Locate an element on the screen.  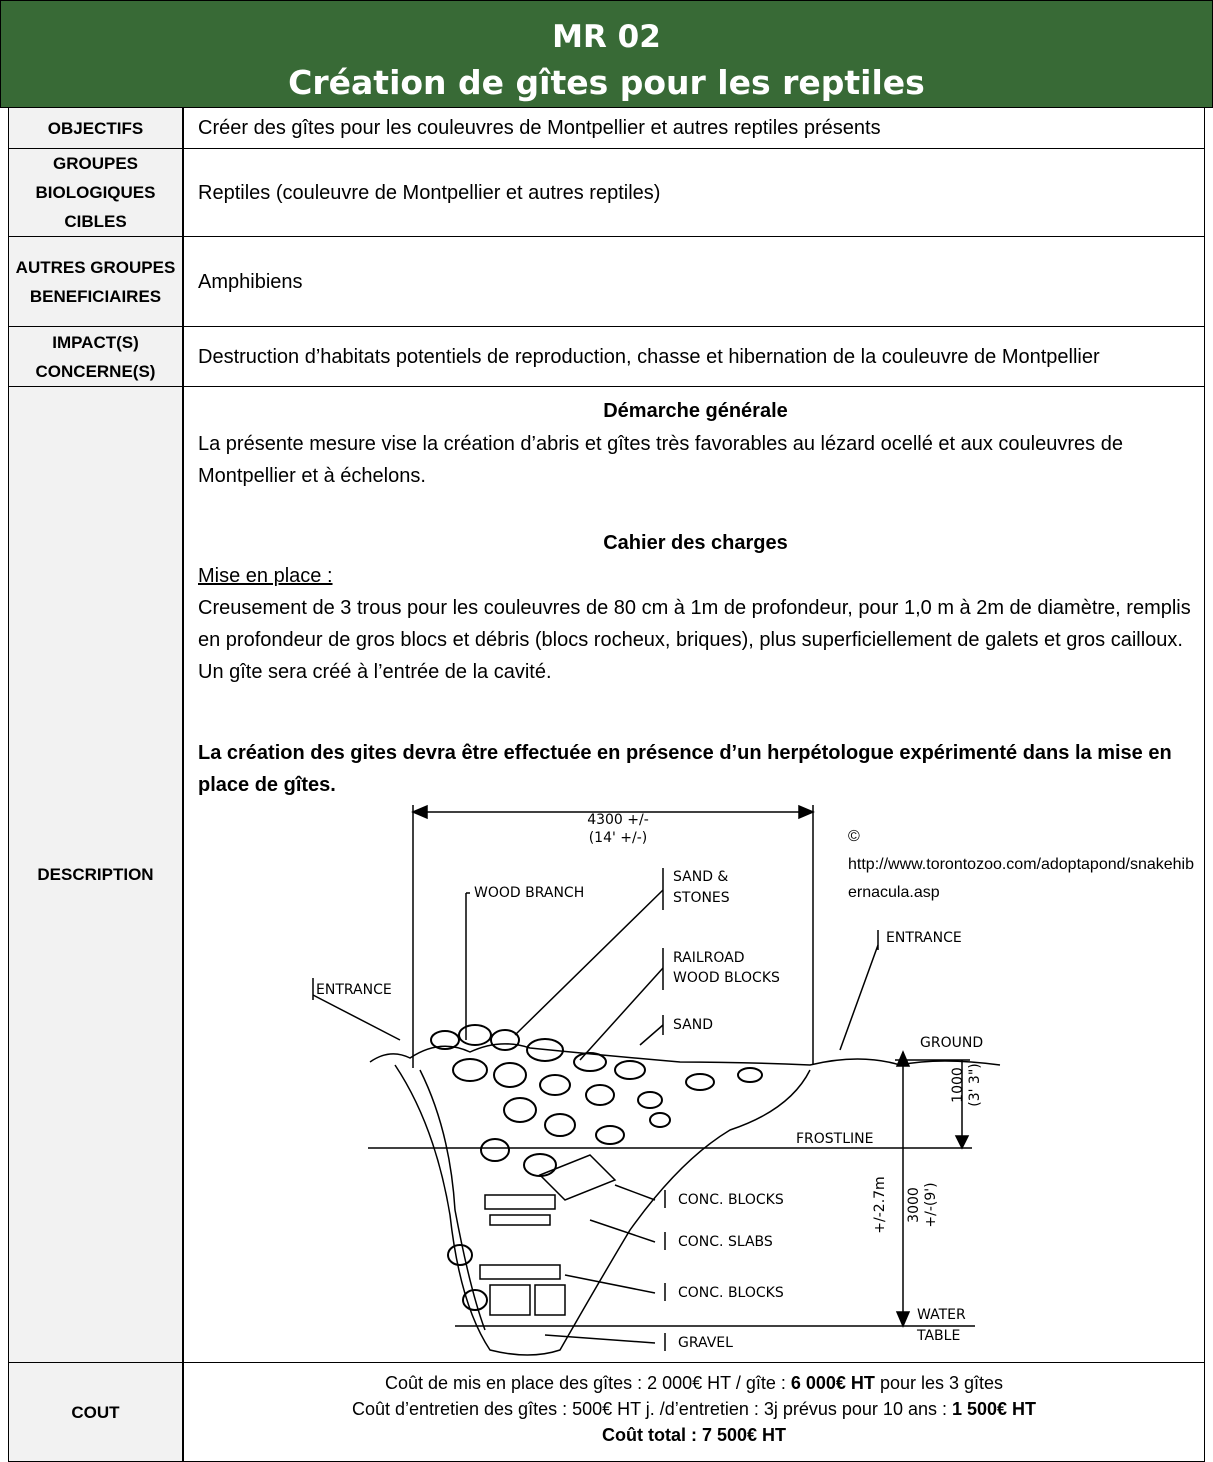
figure-label: GRAVEL is located at coordinates (705, 1343).